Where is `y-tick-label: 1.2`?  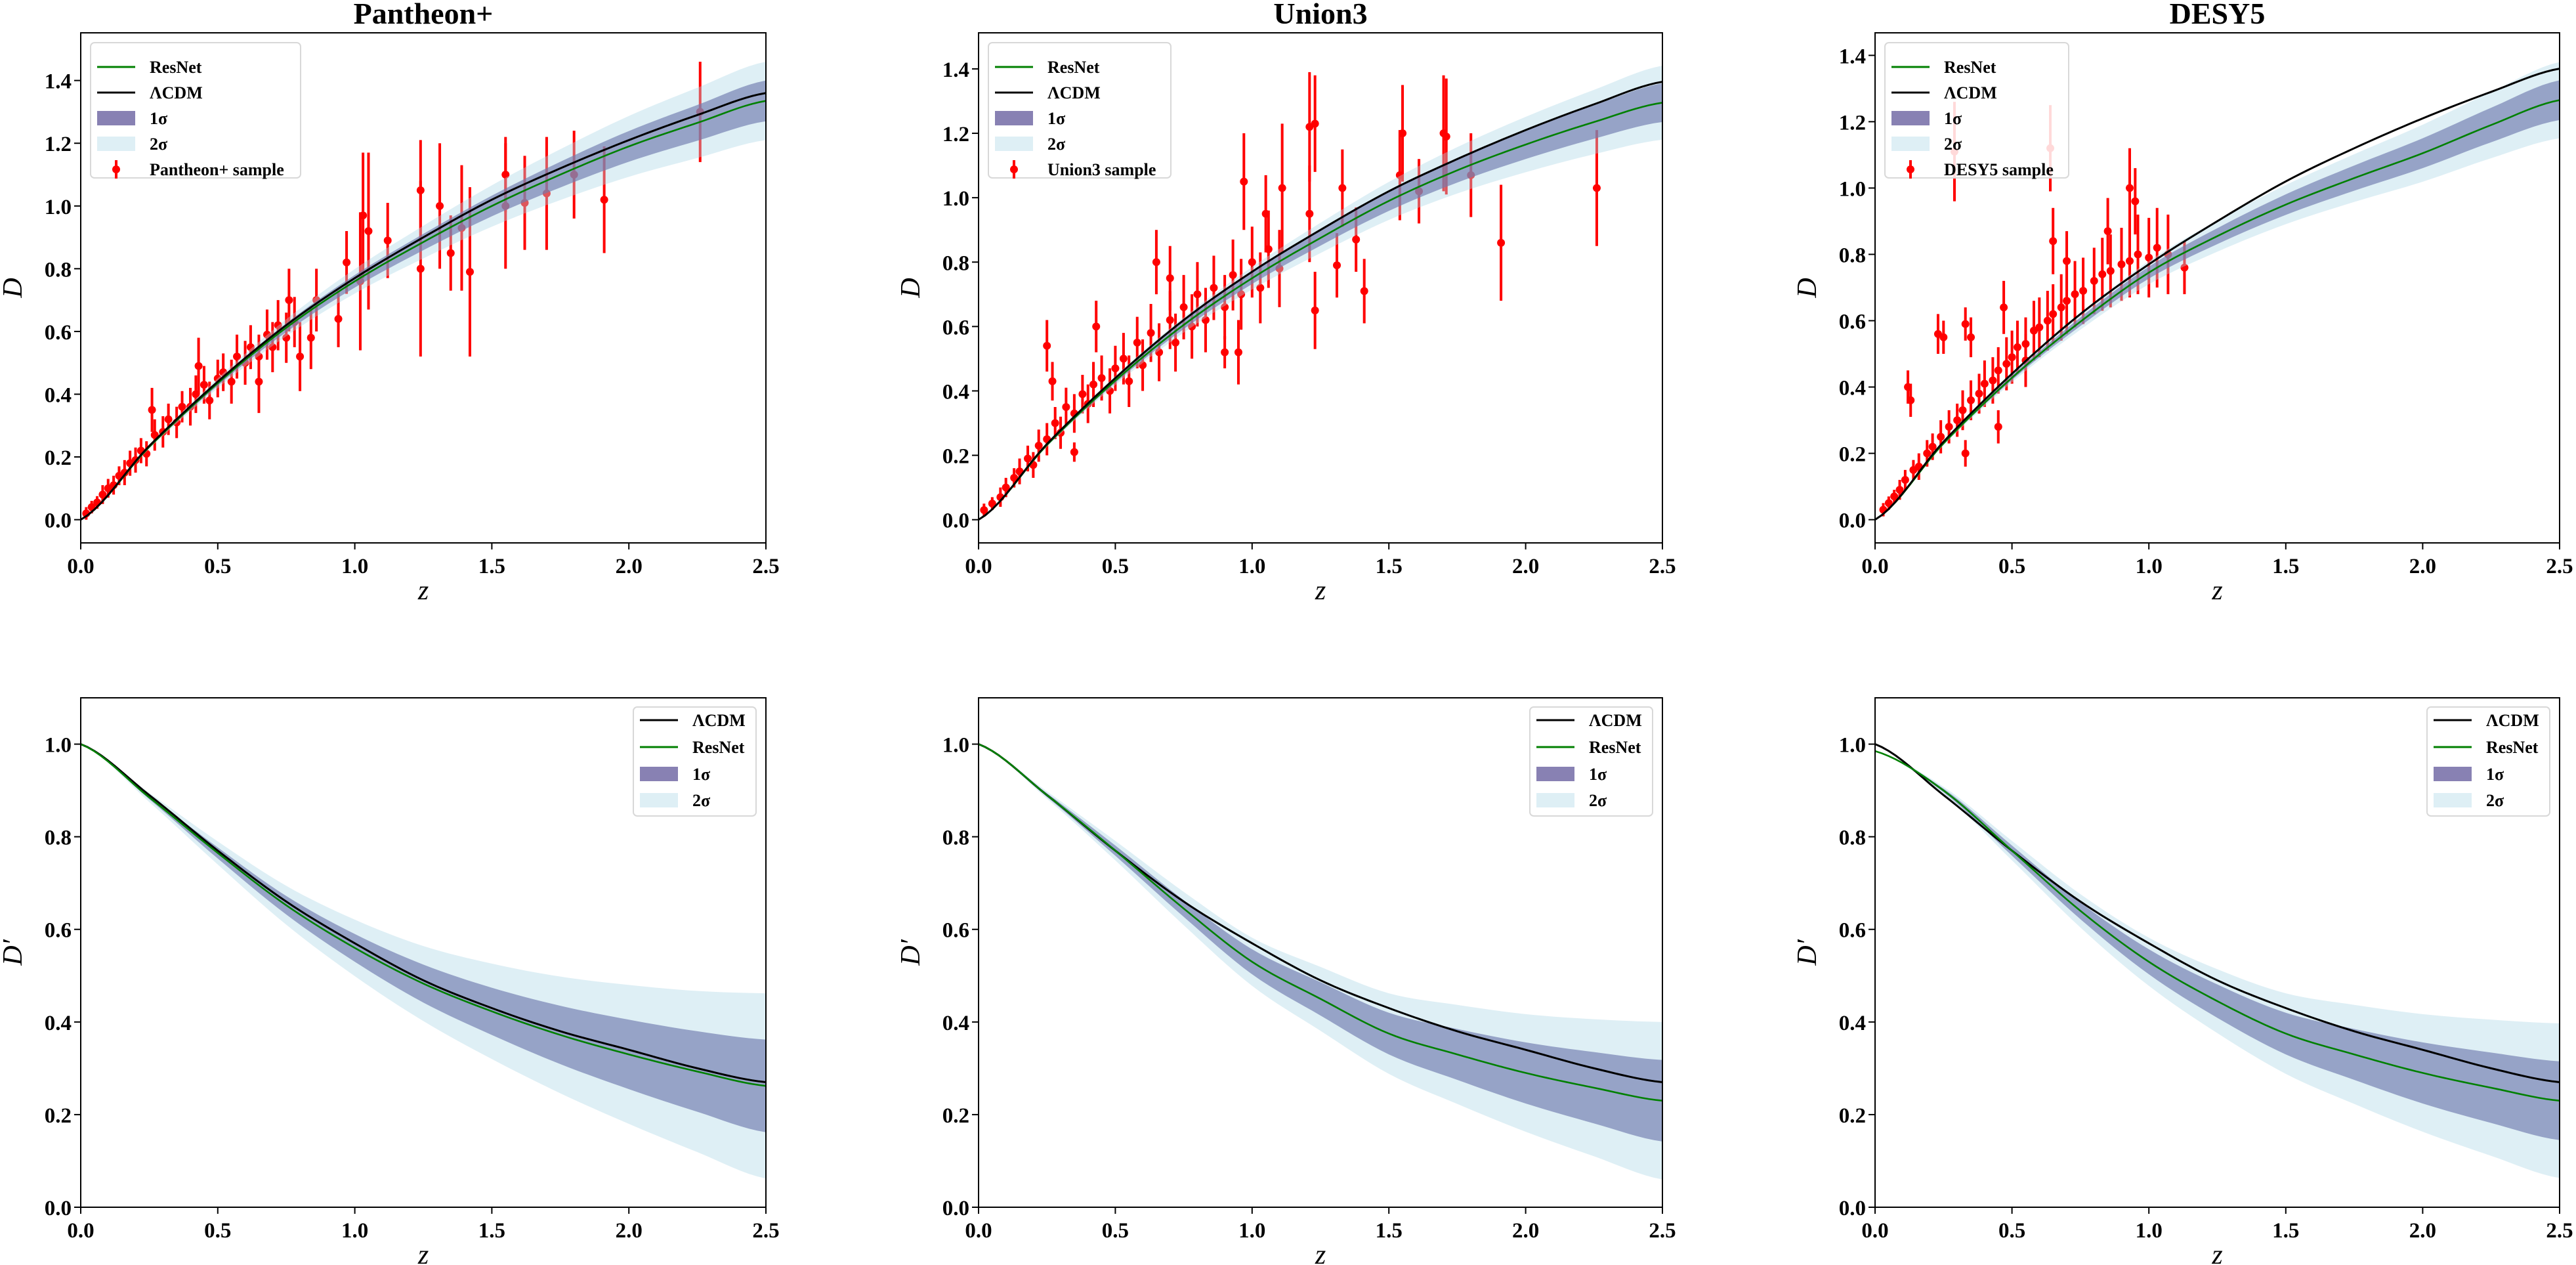 y-tick-label: 1.2 is located at coordinates (1852, 123).